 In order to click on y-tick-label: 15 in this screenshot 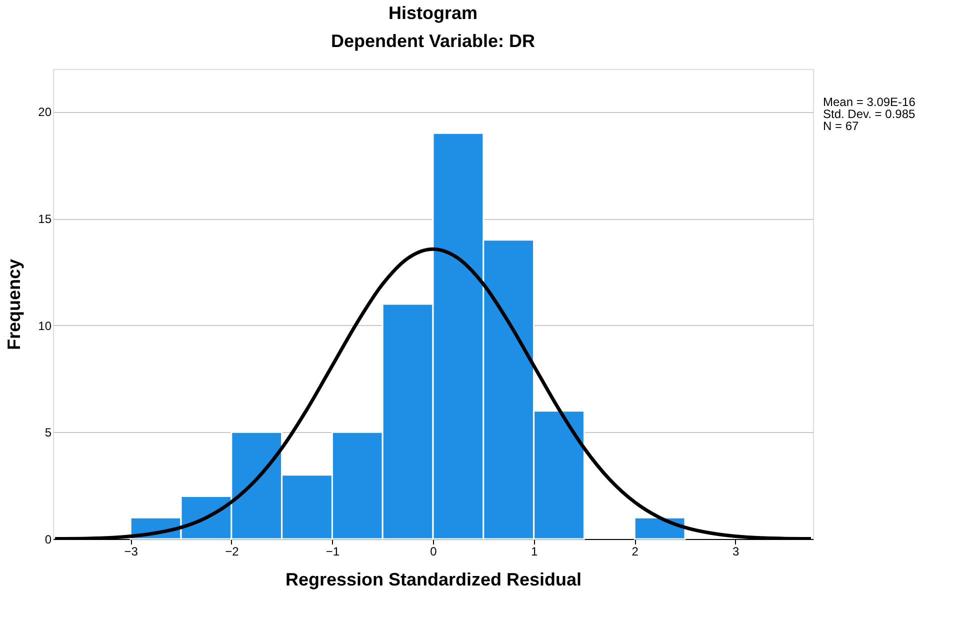, I will do `click(45, 219)`.